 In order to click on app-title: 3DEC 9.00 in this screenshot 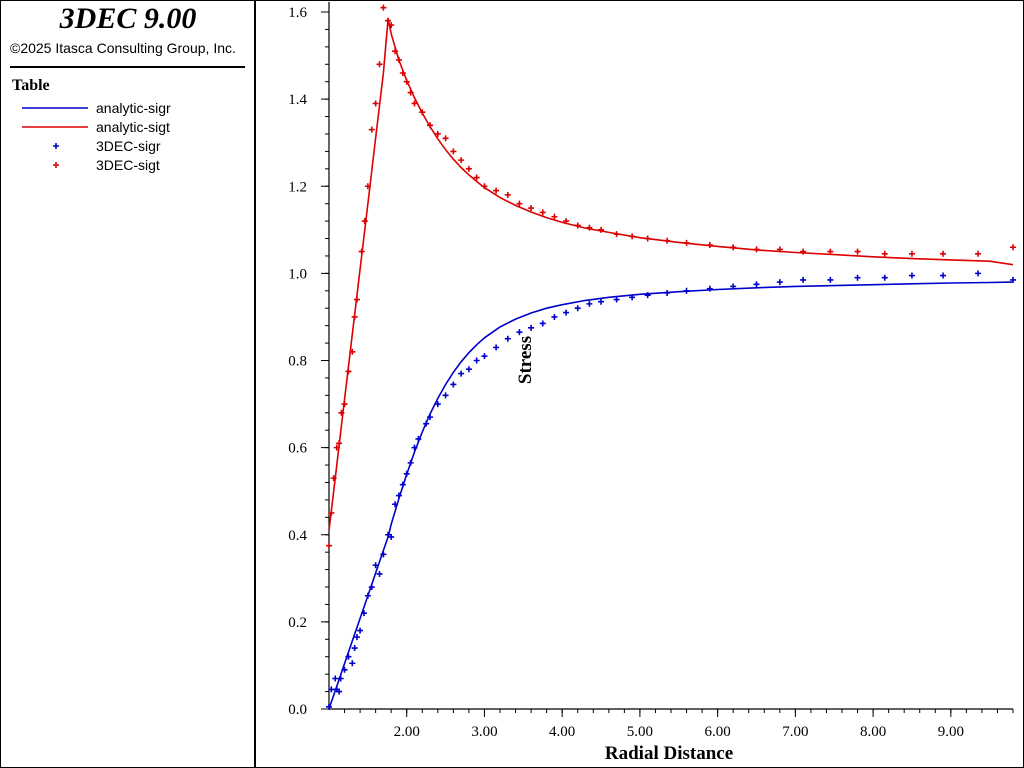, I will do `click(128, 18)`.